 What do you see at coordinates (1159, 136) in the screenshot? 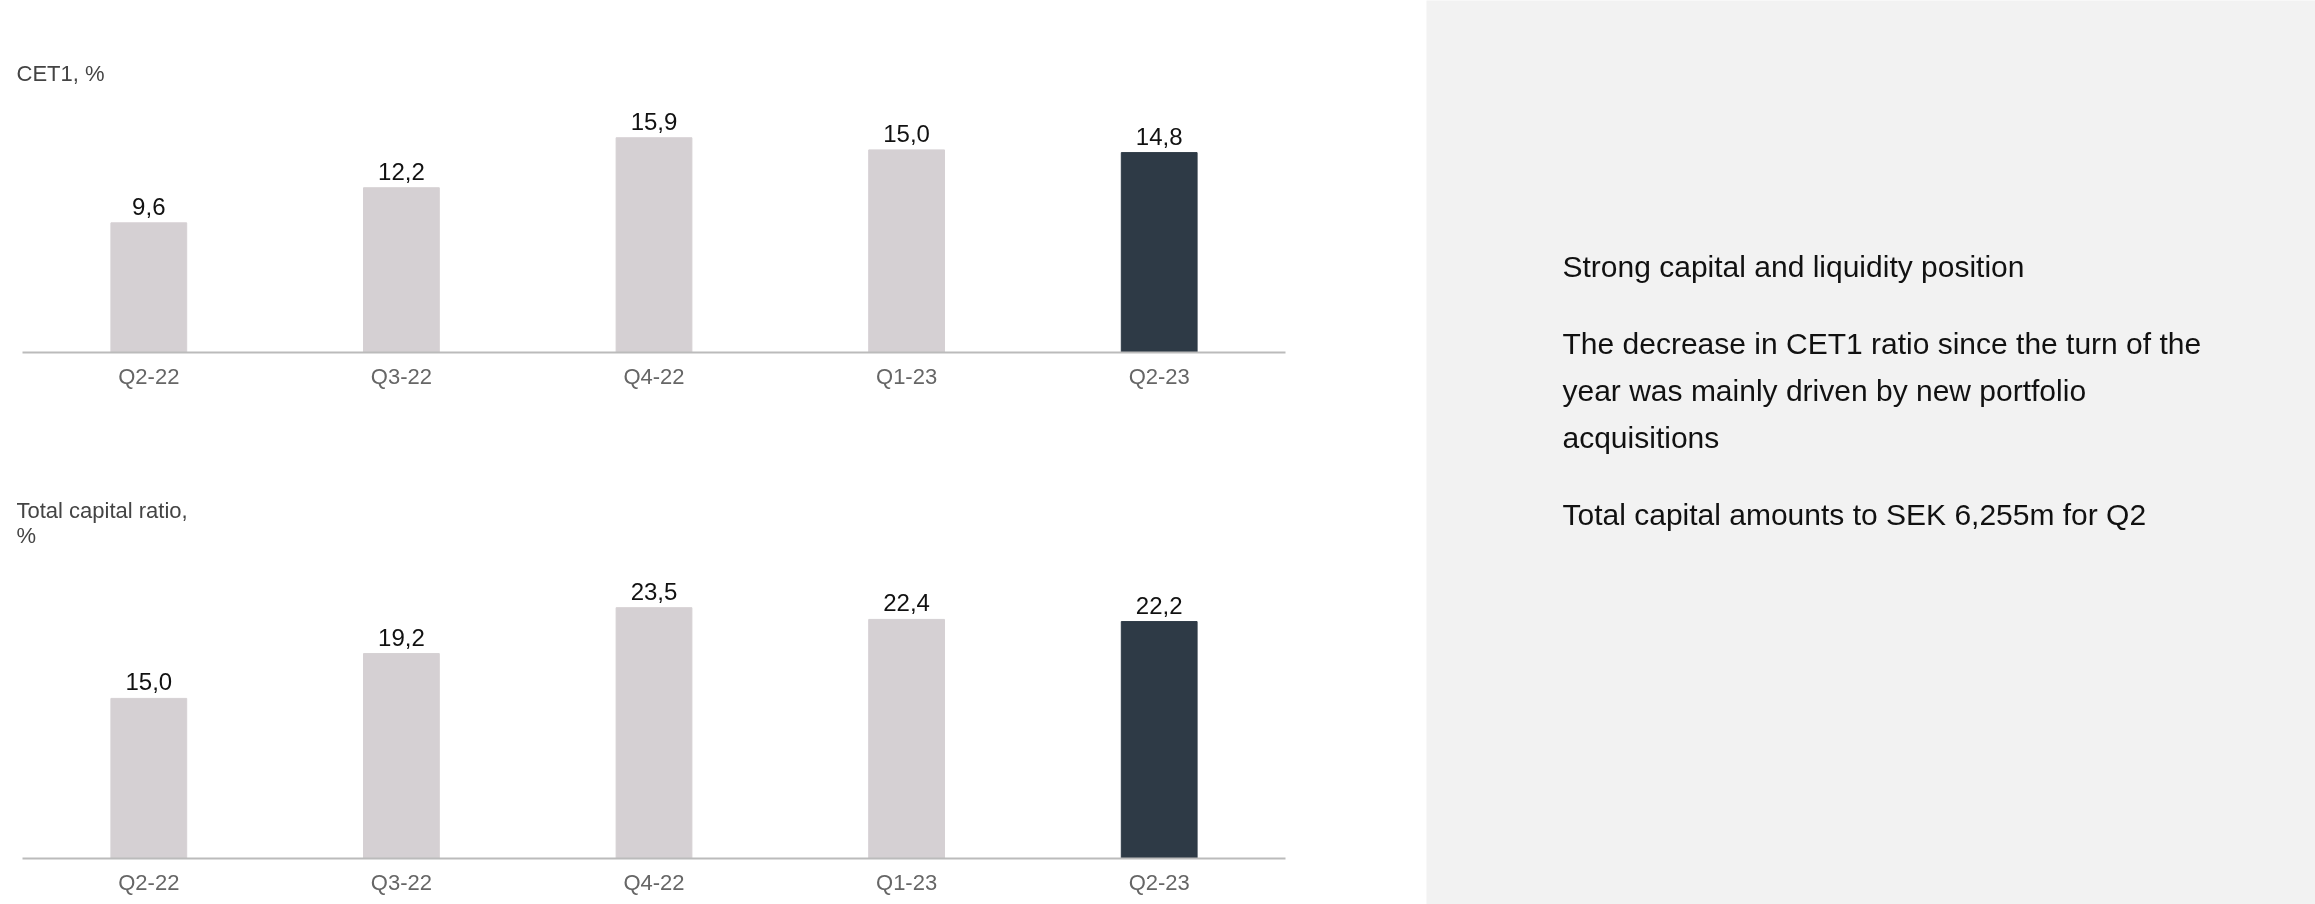
I see `data-label: 14,8` at bounding box center [1159, 136].